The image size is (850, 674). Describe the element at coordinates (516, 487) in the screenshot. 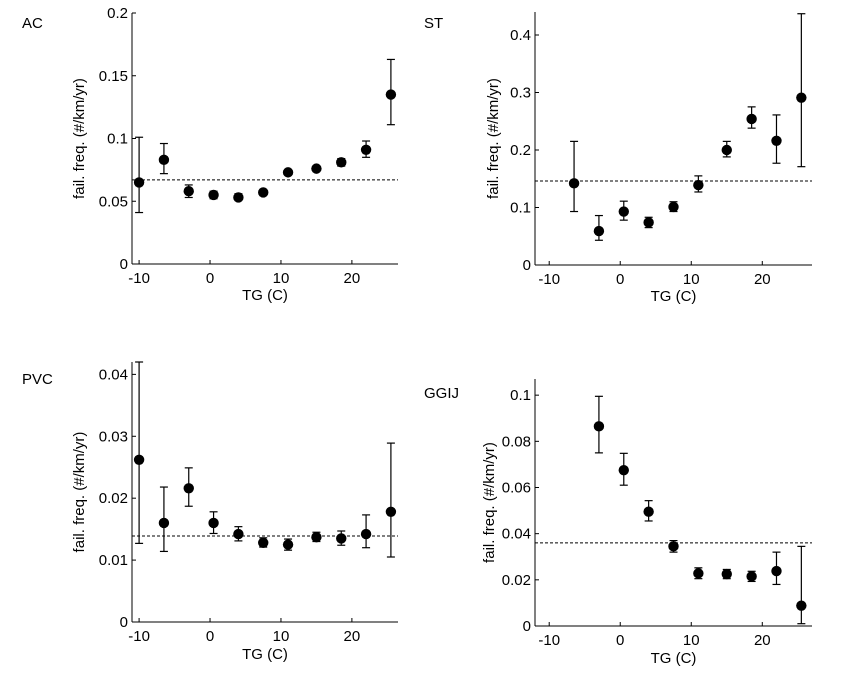

I see `y-tick-label: 0.06` at that location.